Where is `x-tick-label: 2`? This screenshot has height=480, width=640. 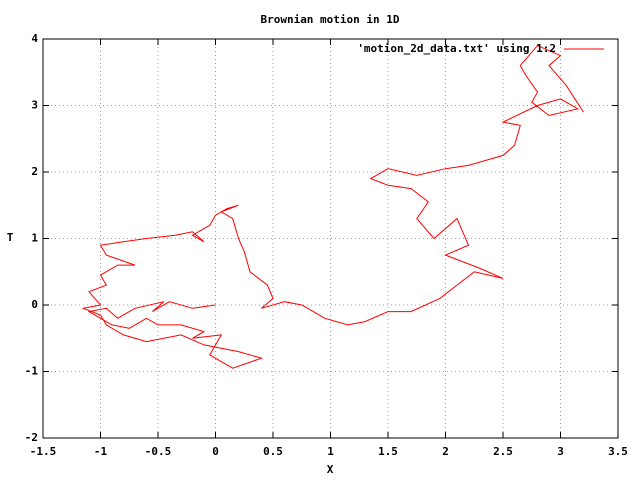
x-tick-label: 2 is located at coordinates (445, 451).